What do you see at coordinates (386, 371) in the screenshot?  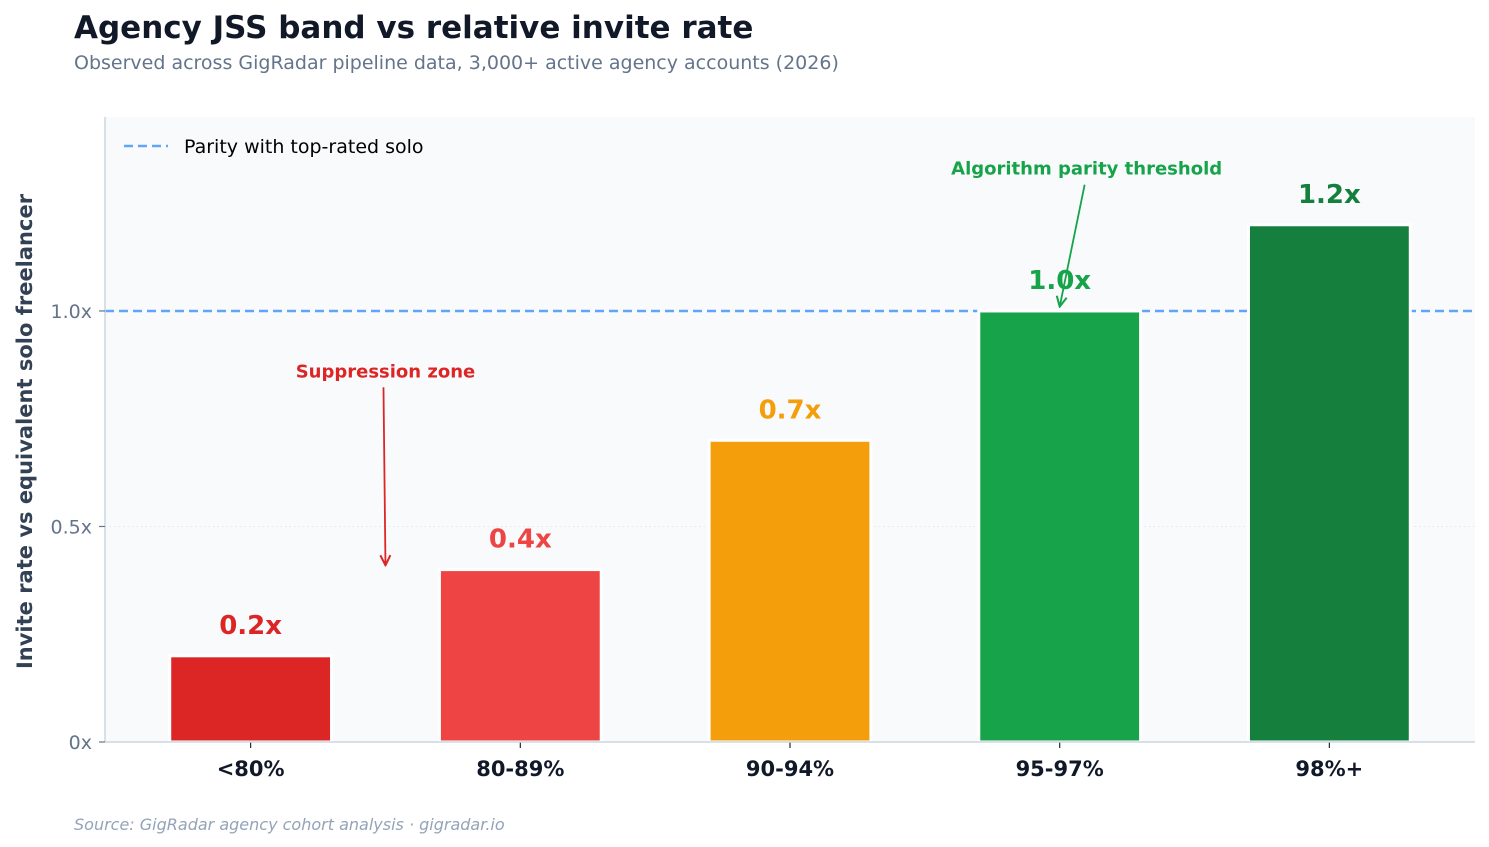 I see `annotation-label: Suppression zone` at bounding box center [386, 371].